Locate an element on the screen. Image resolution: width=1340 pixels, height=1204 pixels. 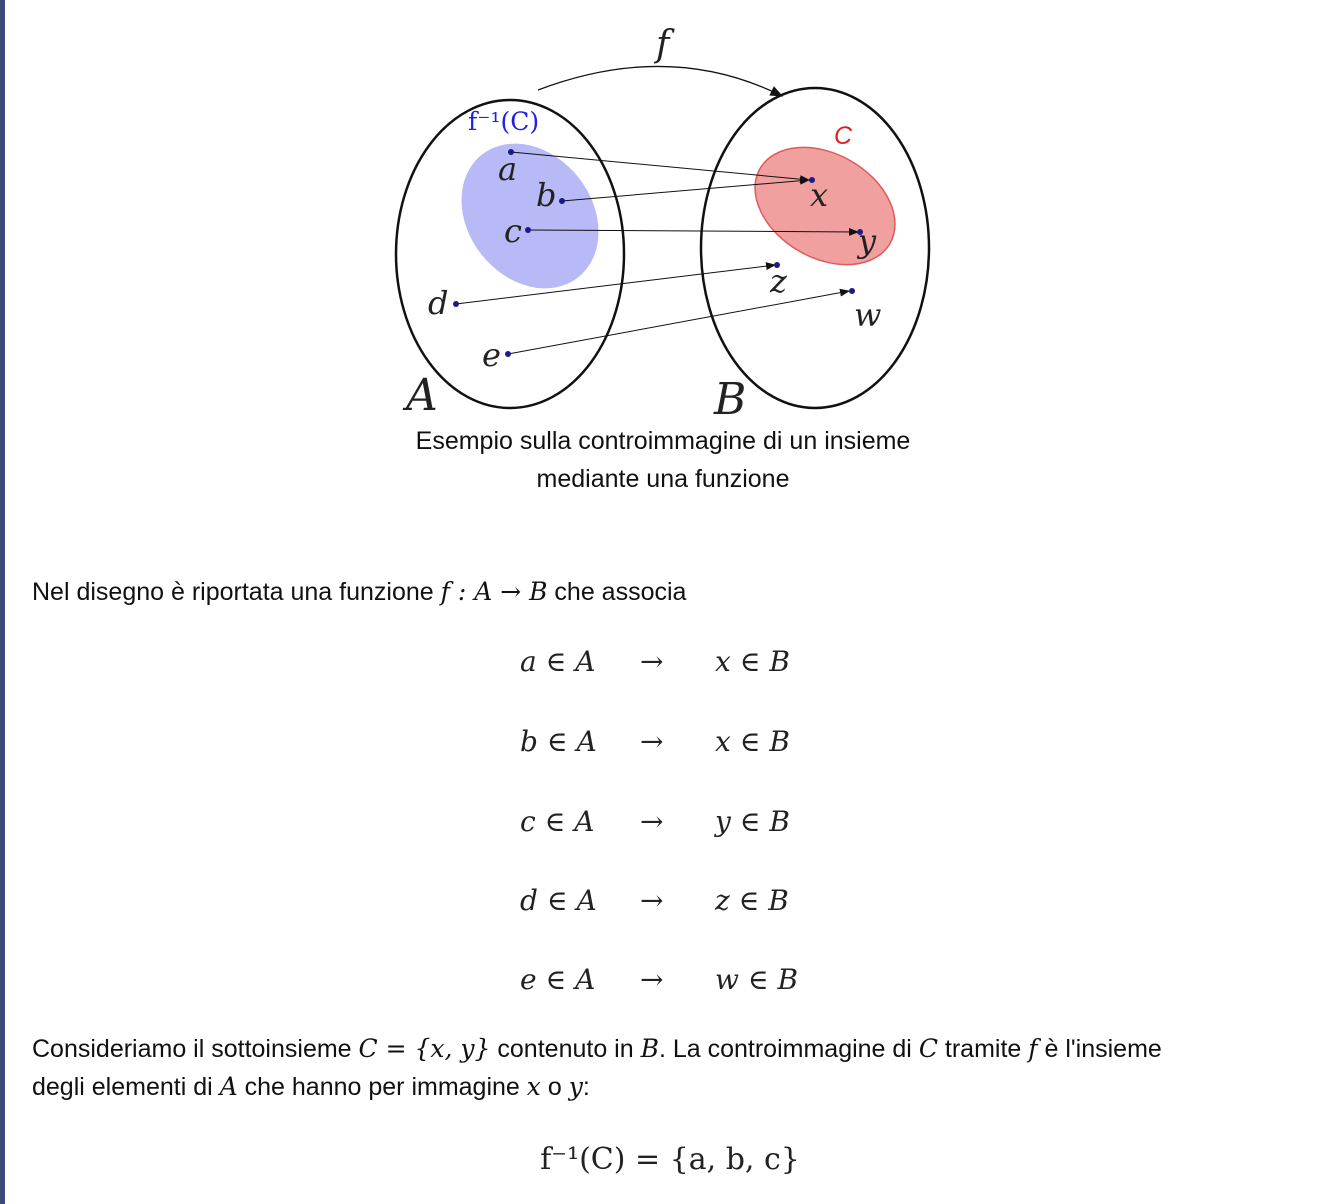
mapping-lhs: e ∈ A is located at coordinates (557, 979).